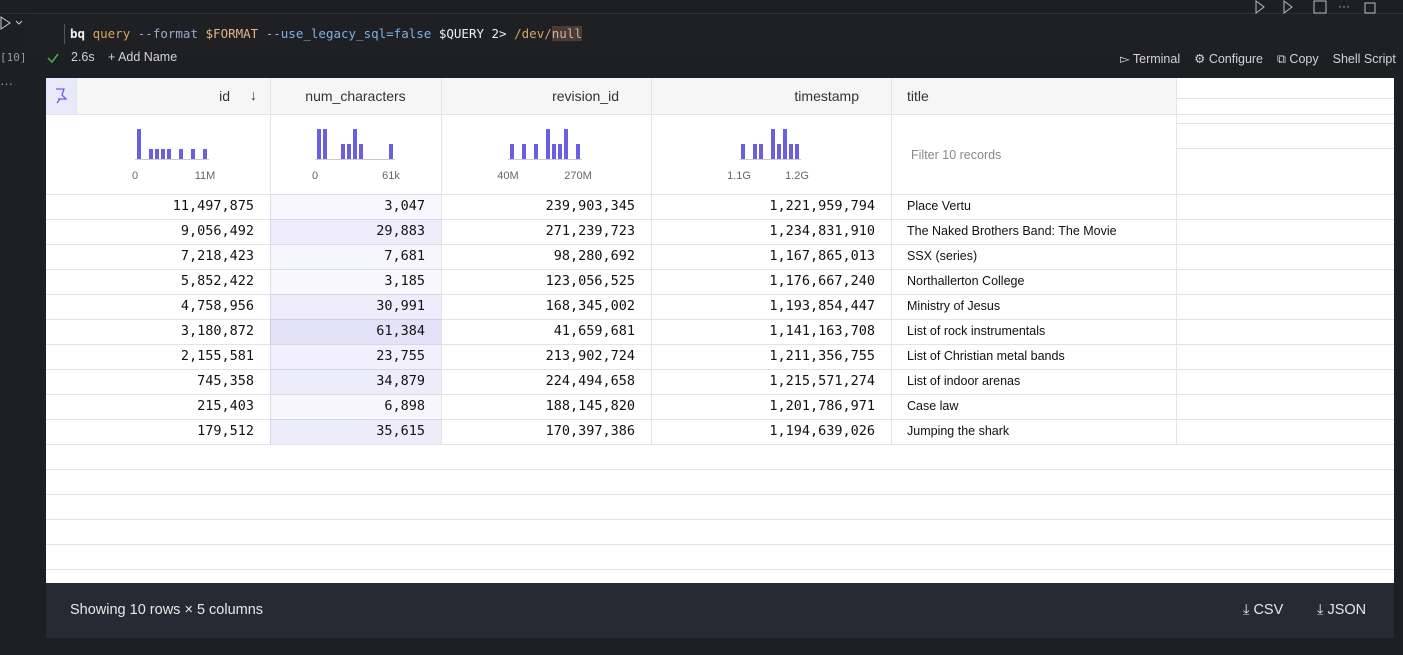 This screenshot has height=655, width=1403. Describe the element at coordinates (958, 431) in the screenshot. I see `table-cell: Jumping the shark` at that location.